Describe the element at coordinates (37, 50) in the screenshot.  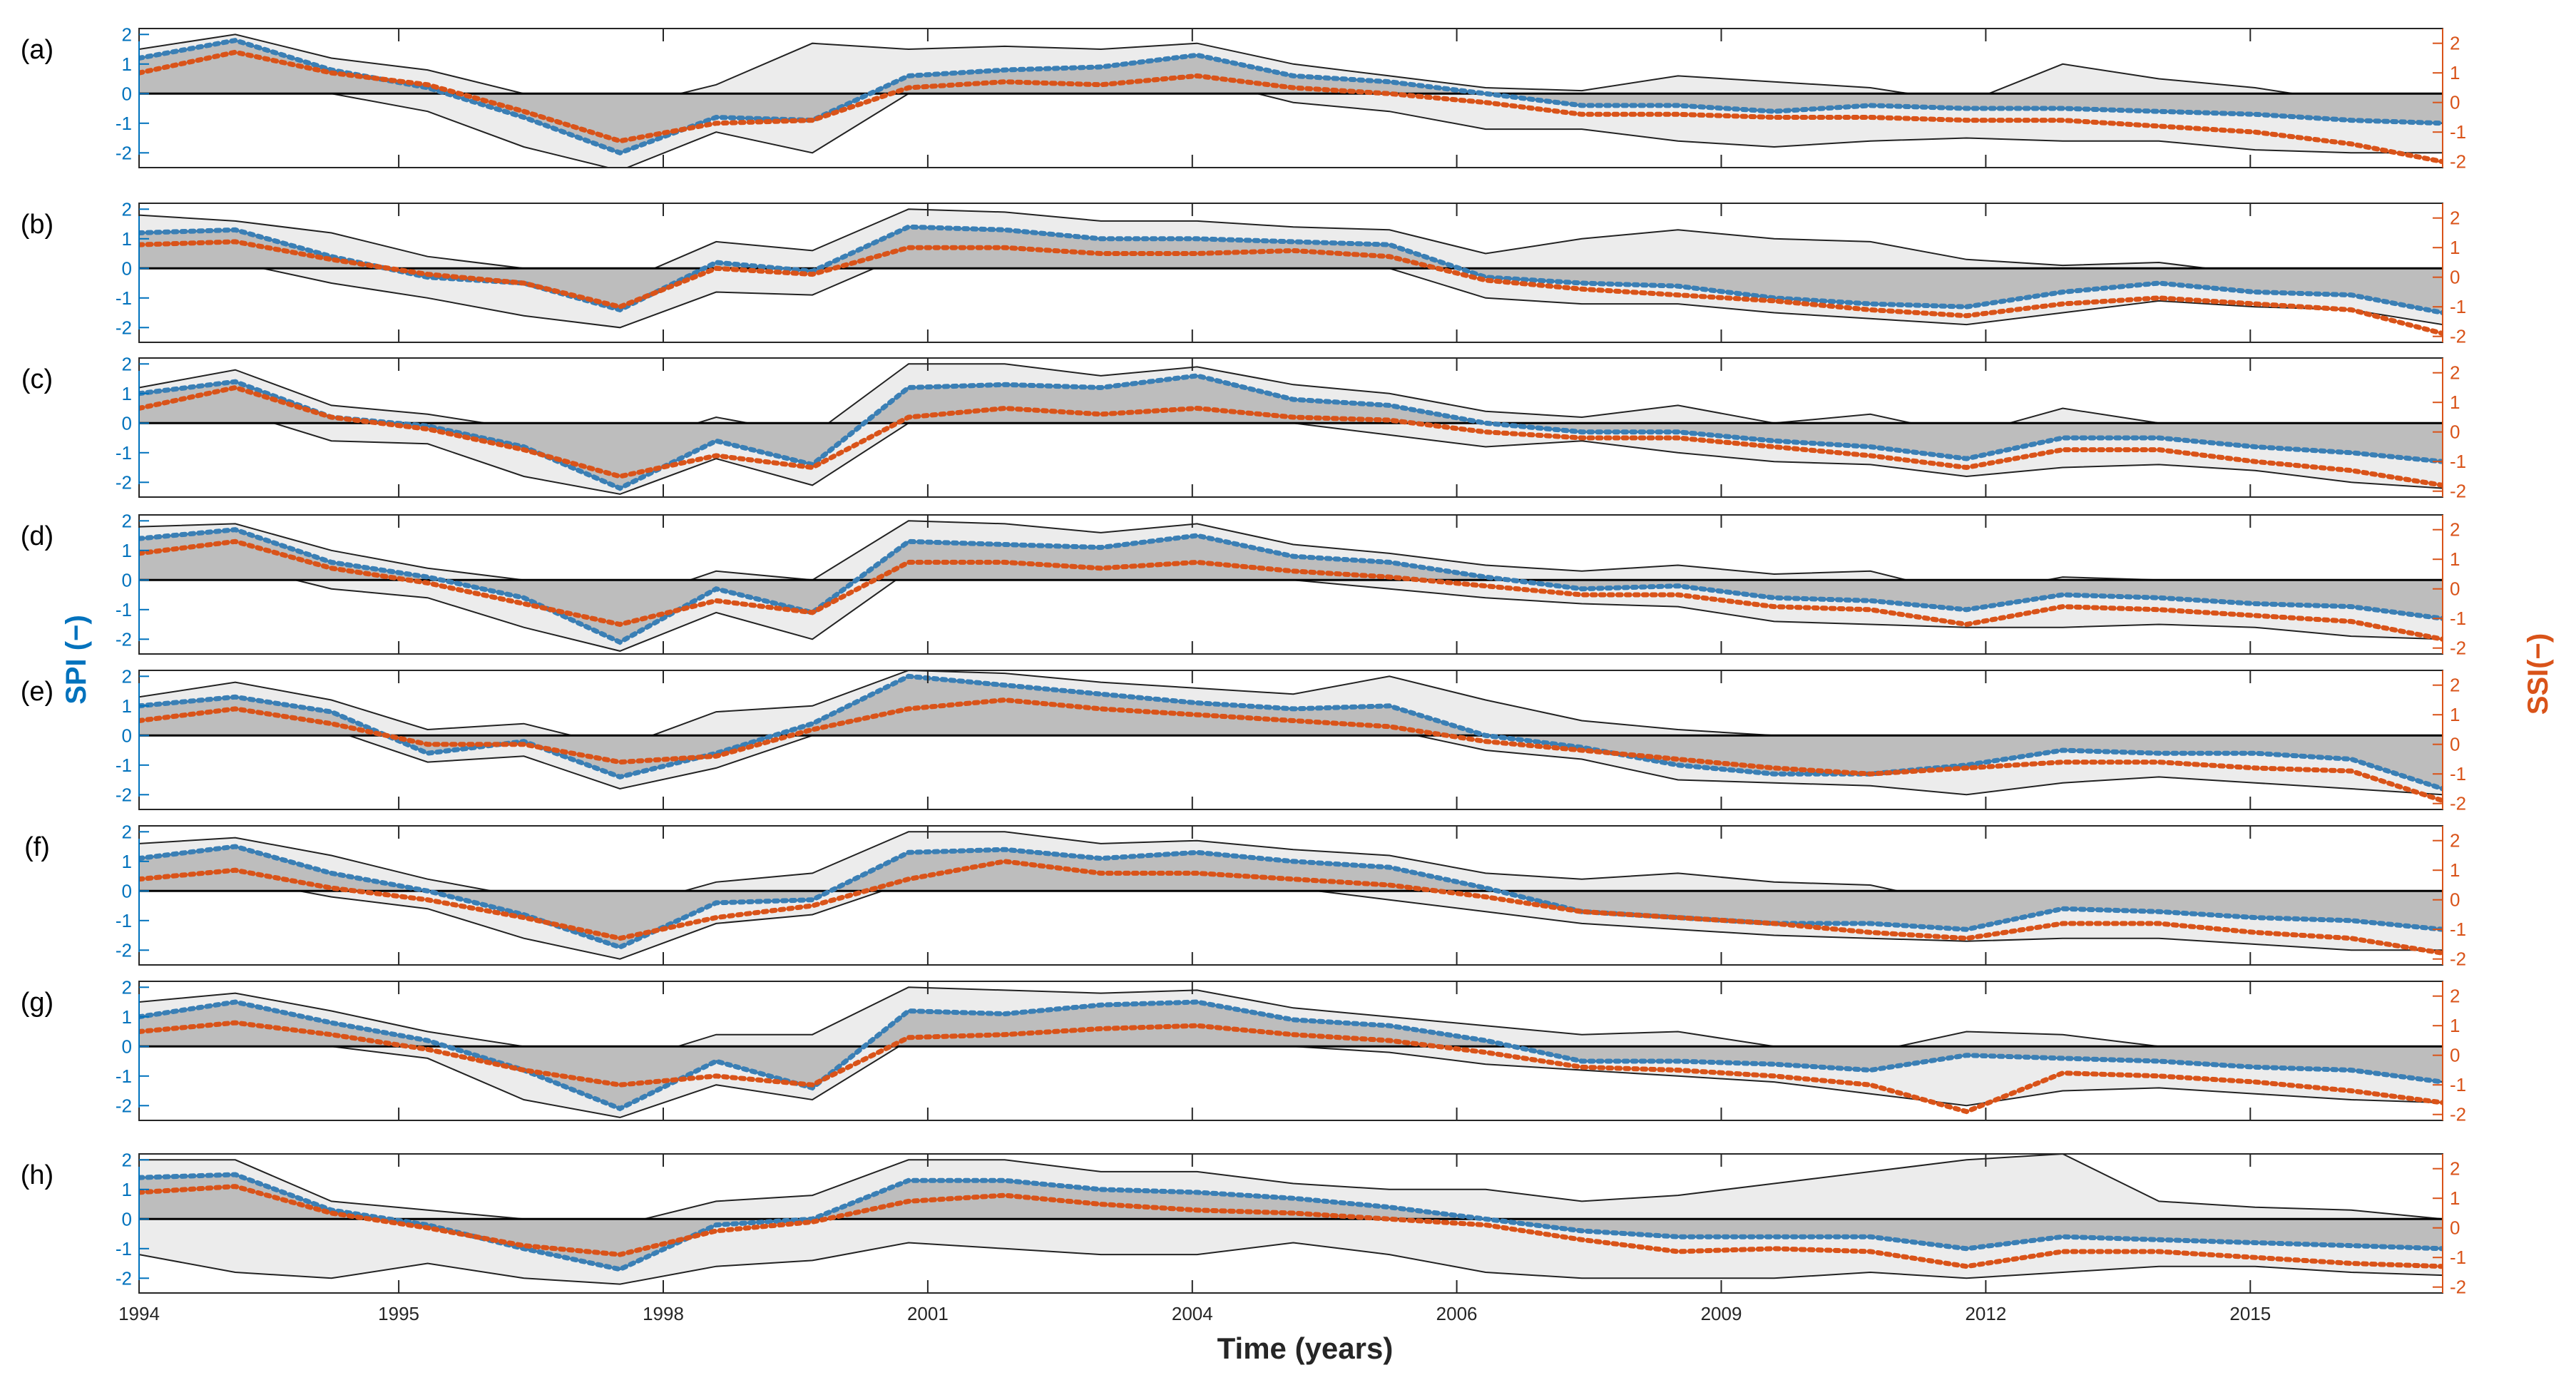
I see `panel-label: (a)` at that location.